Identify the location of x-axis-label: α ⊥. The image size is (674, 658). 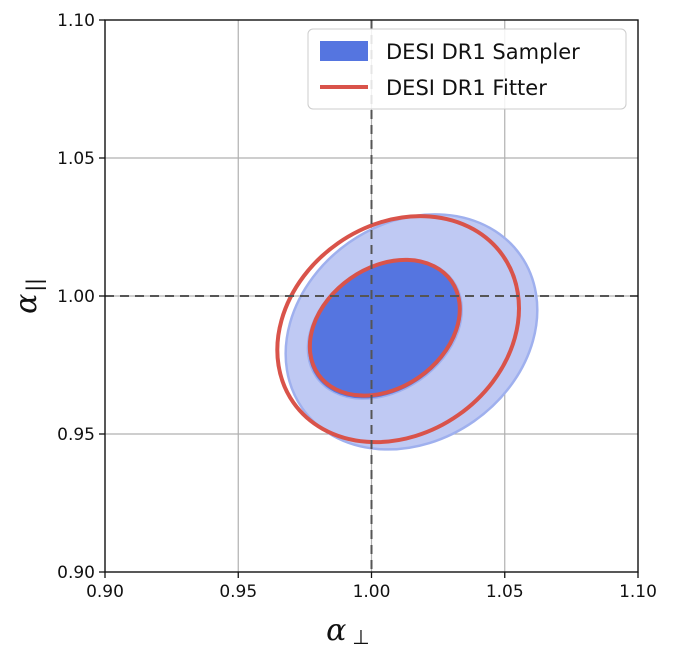
(348, 631).